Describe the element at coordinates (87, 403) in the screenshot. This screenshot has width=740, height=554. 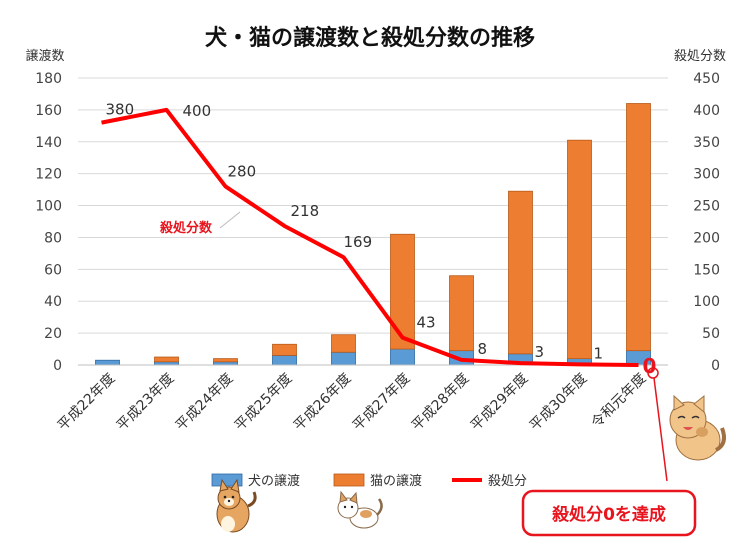
I see `category-label: 平成22年度` at that location.